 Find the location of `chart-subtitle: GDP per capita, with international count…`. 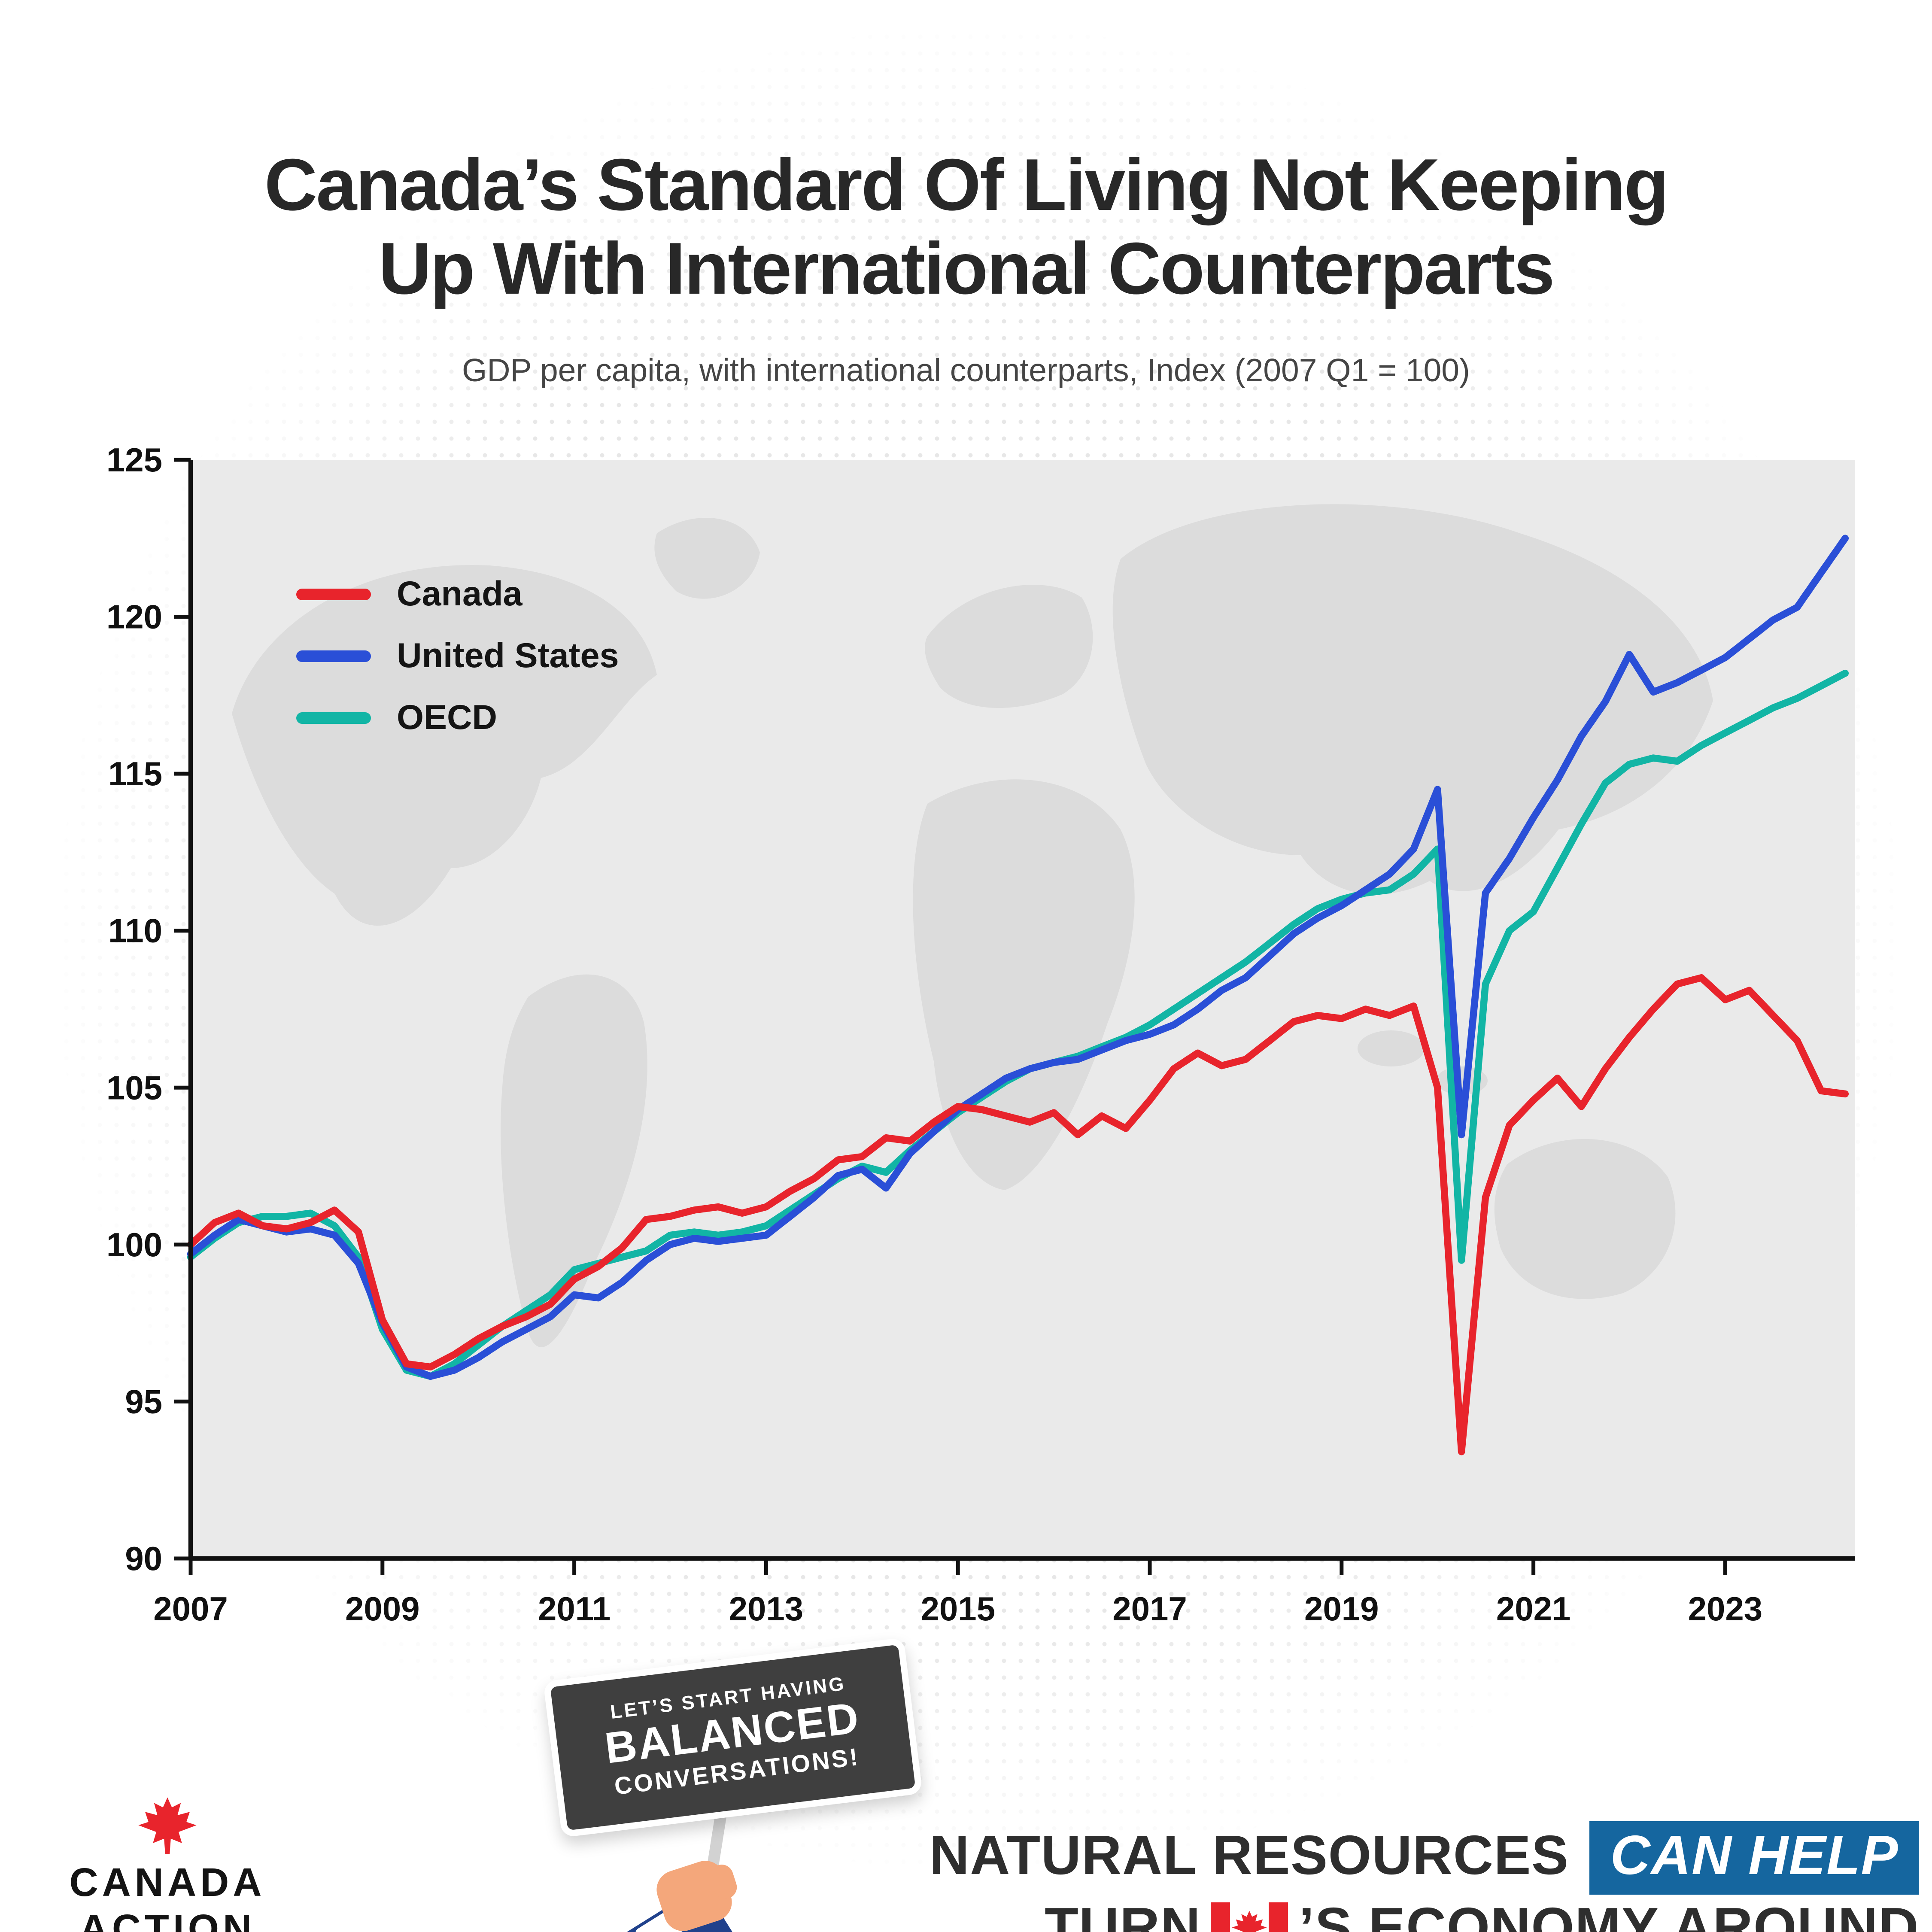

chart-subtitle: GDP per capita, with international count… is located at coordinates (966, 371).